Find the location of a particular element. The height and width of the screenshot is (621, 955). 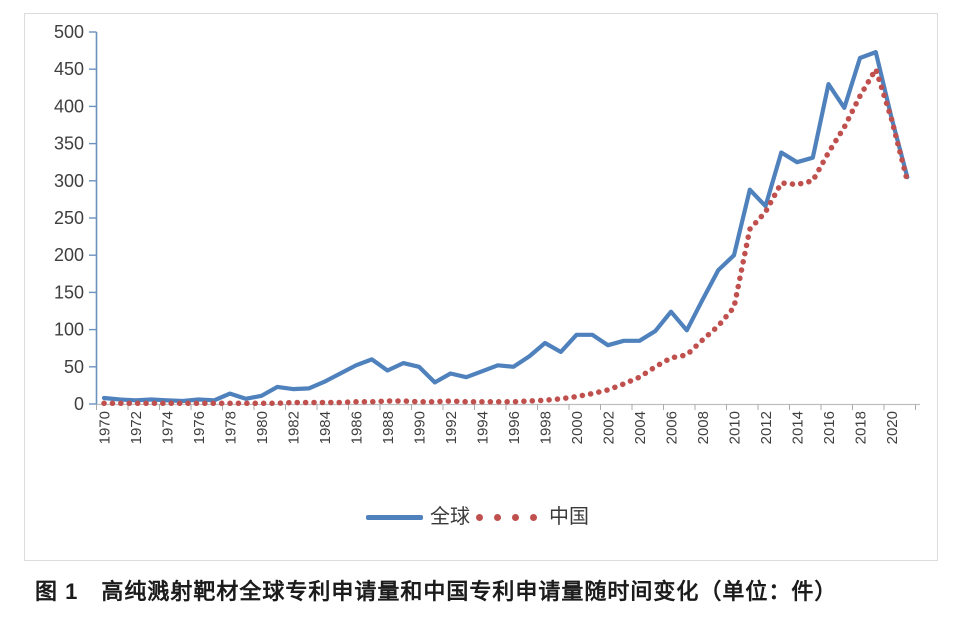

x-tick-label: 2016 is located at coordinates (829, 427).